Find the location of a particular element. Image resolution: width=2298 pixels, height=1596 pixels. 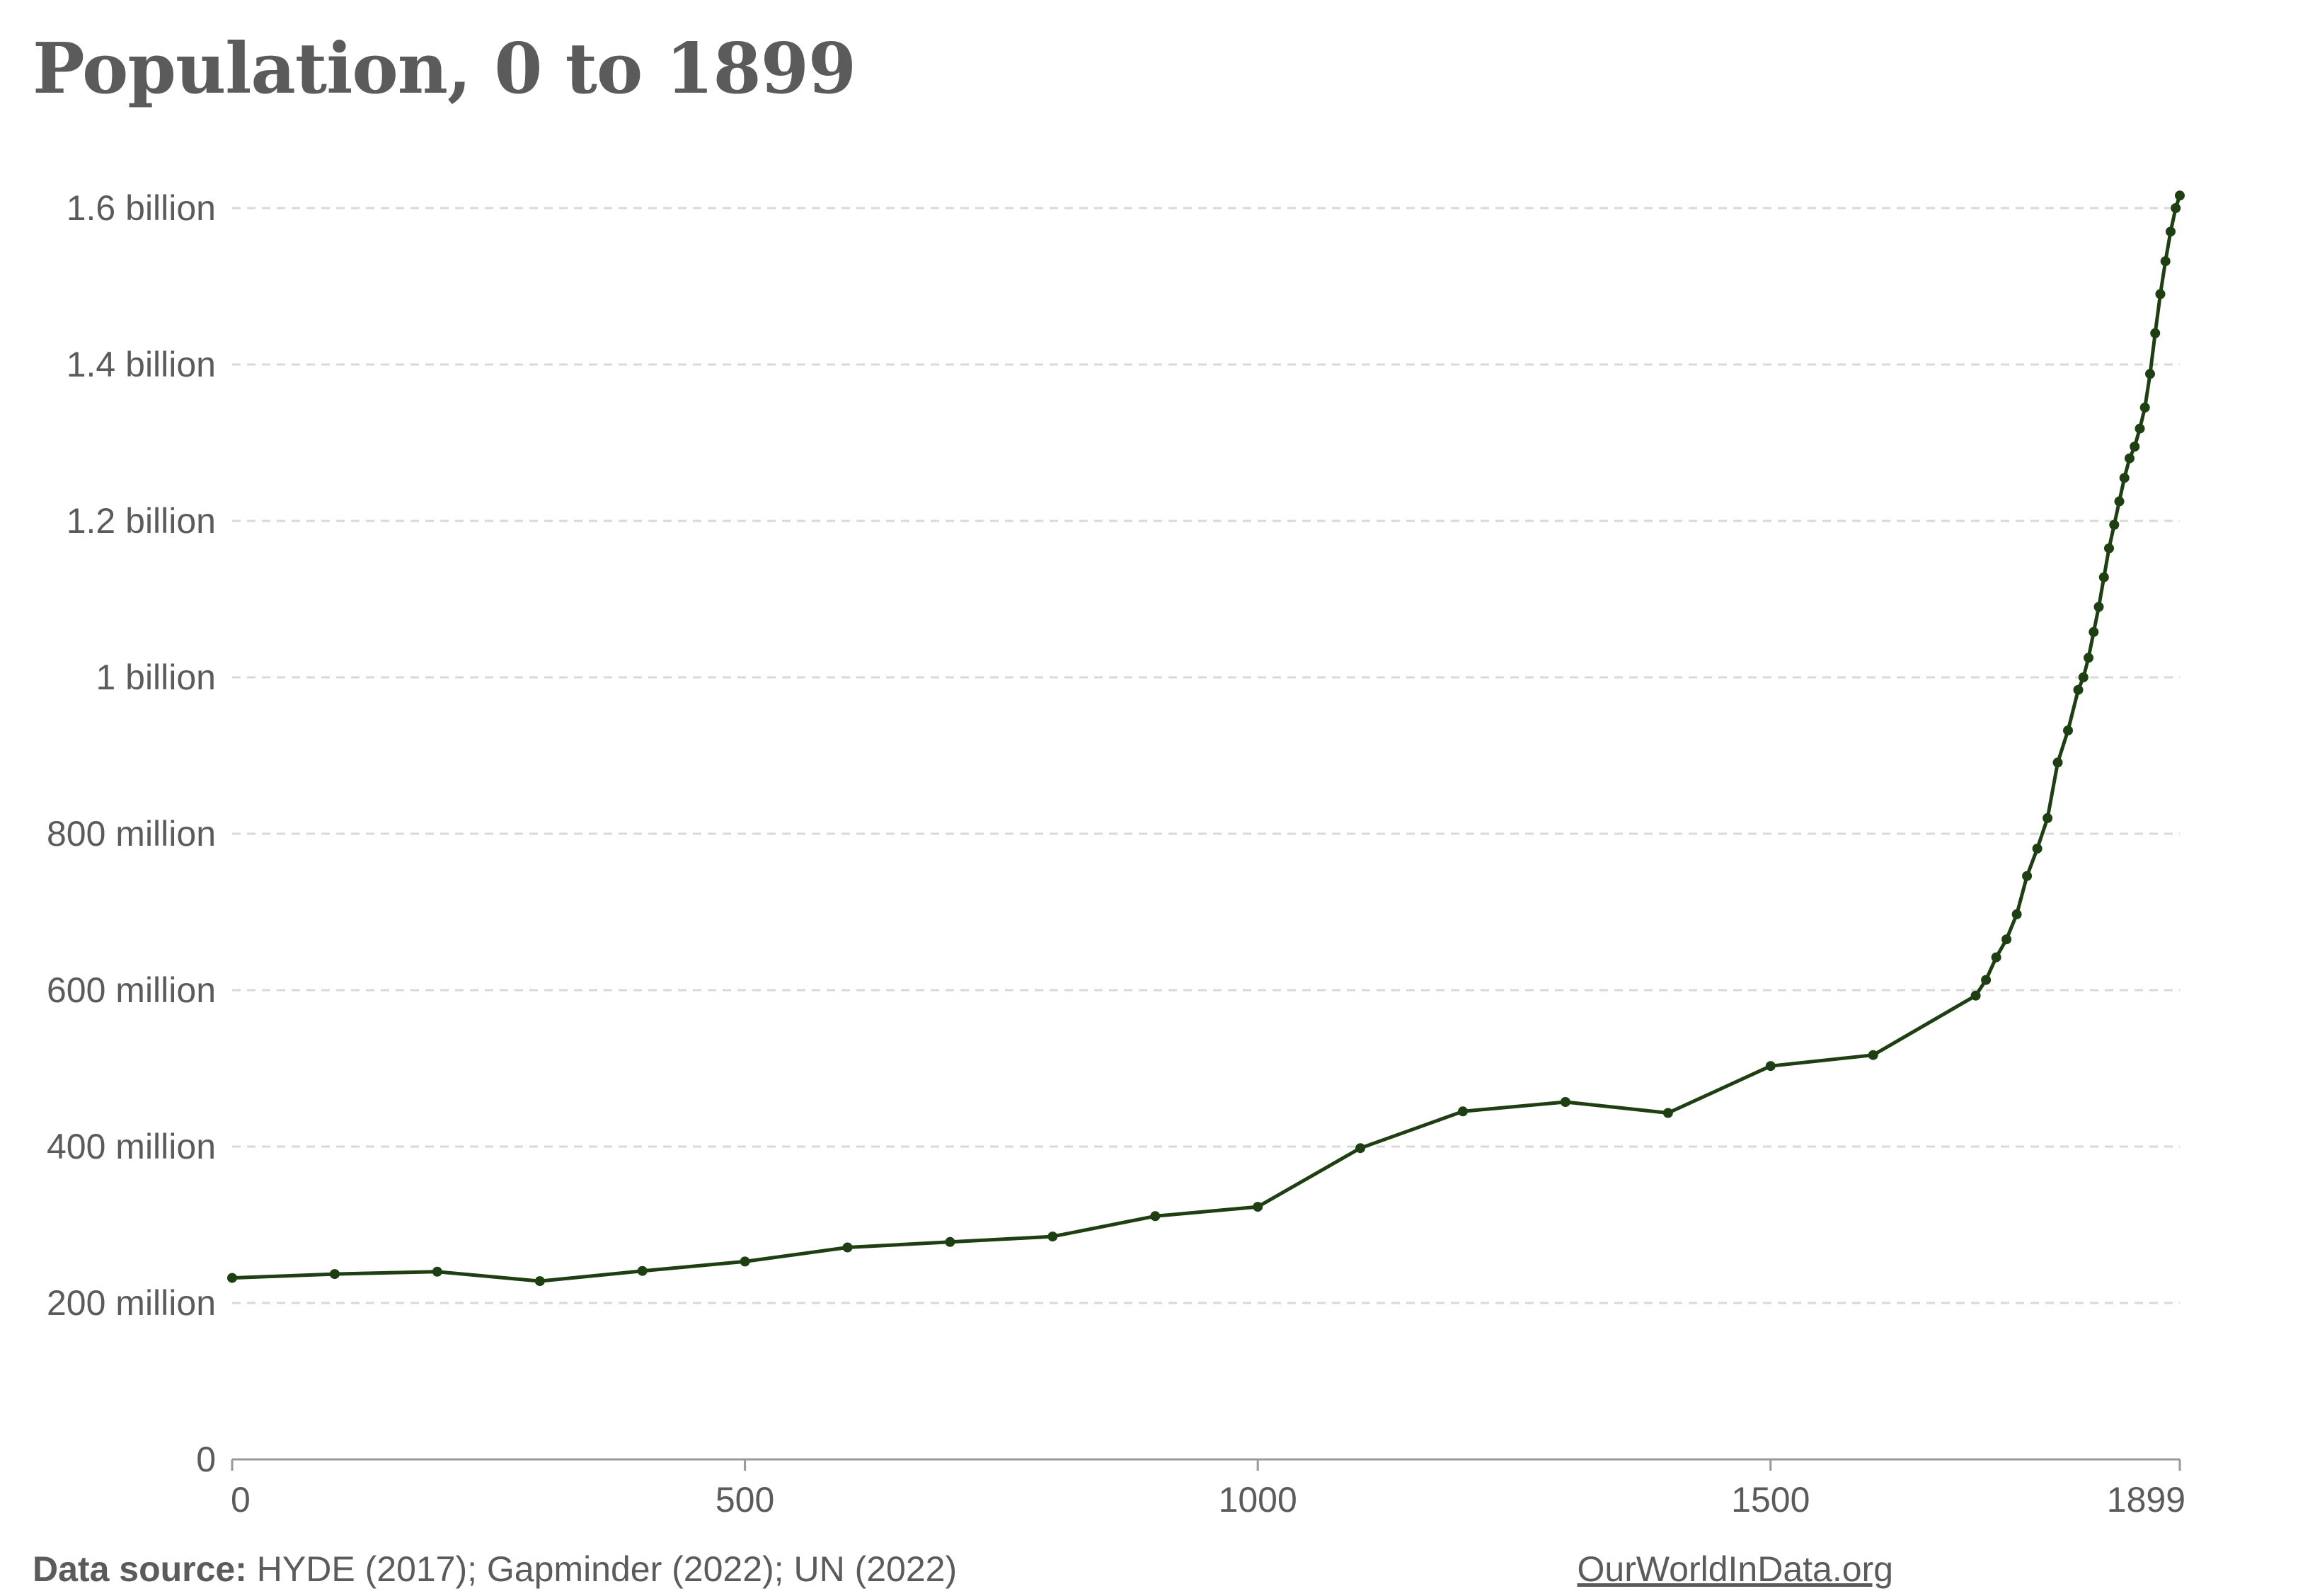

y-tick-label: 800 million is located at coordinates (131, 834).